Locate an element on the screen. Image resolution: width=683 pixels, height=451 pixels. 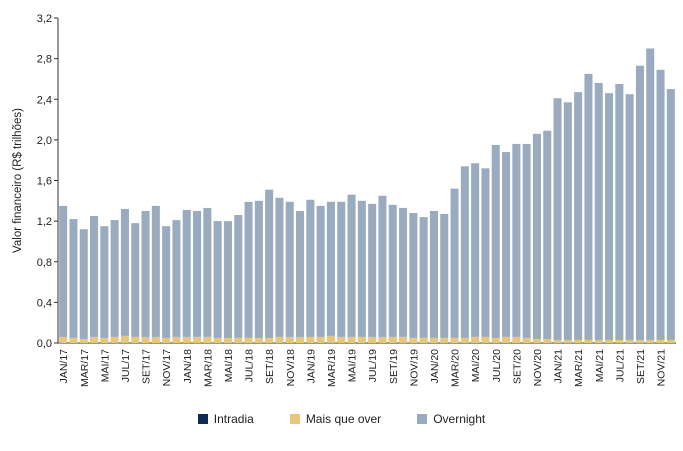
x-tick-label: JUL/19 is located at coordinates (373, 365).